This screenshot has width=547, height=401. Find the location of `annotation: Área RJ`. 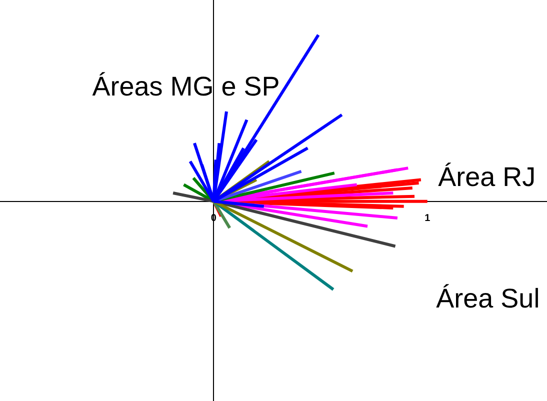

annotation: Área RJ is located at coordinates (487, 177).